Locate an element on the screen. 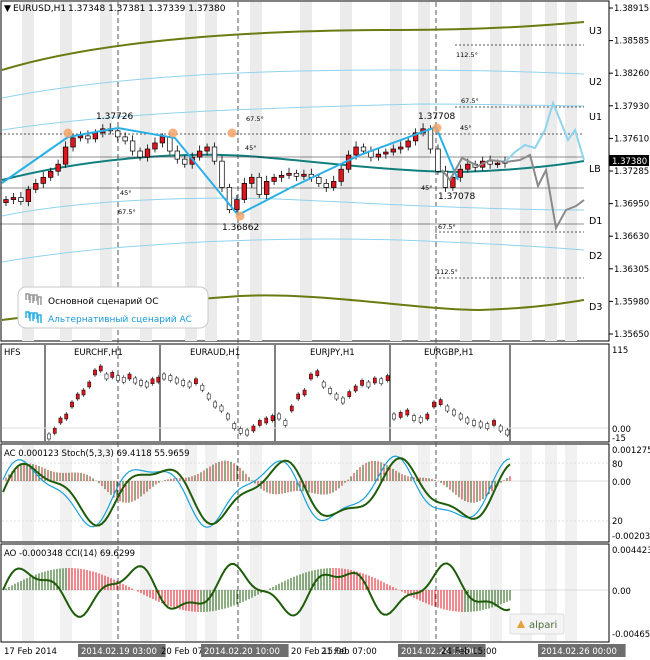  time-label: 24 Feb 15:00 is located at coordinates (469, 652).